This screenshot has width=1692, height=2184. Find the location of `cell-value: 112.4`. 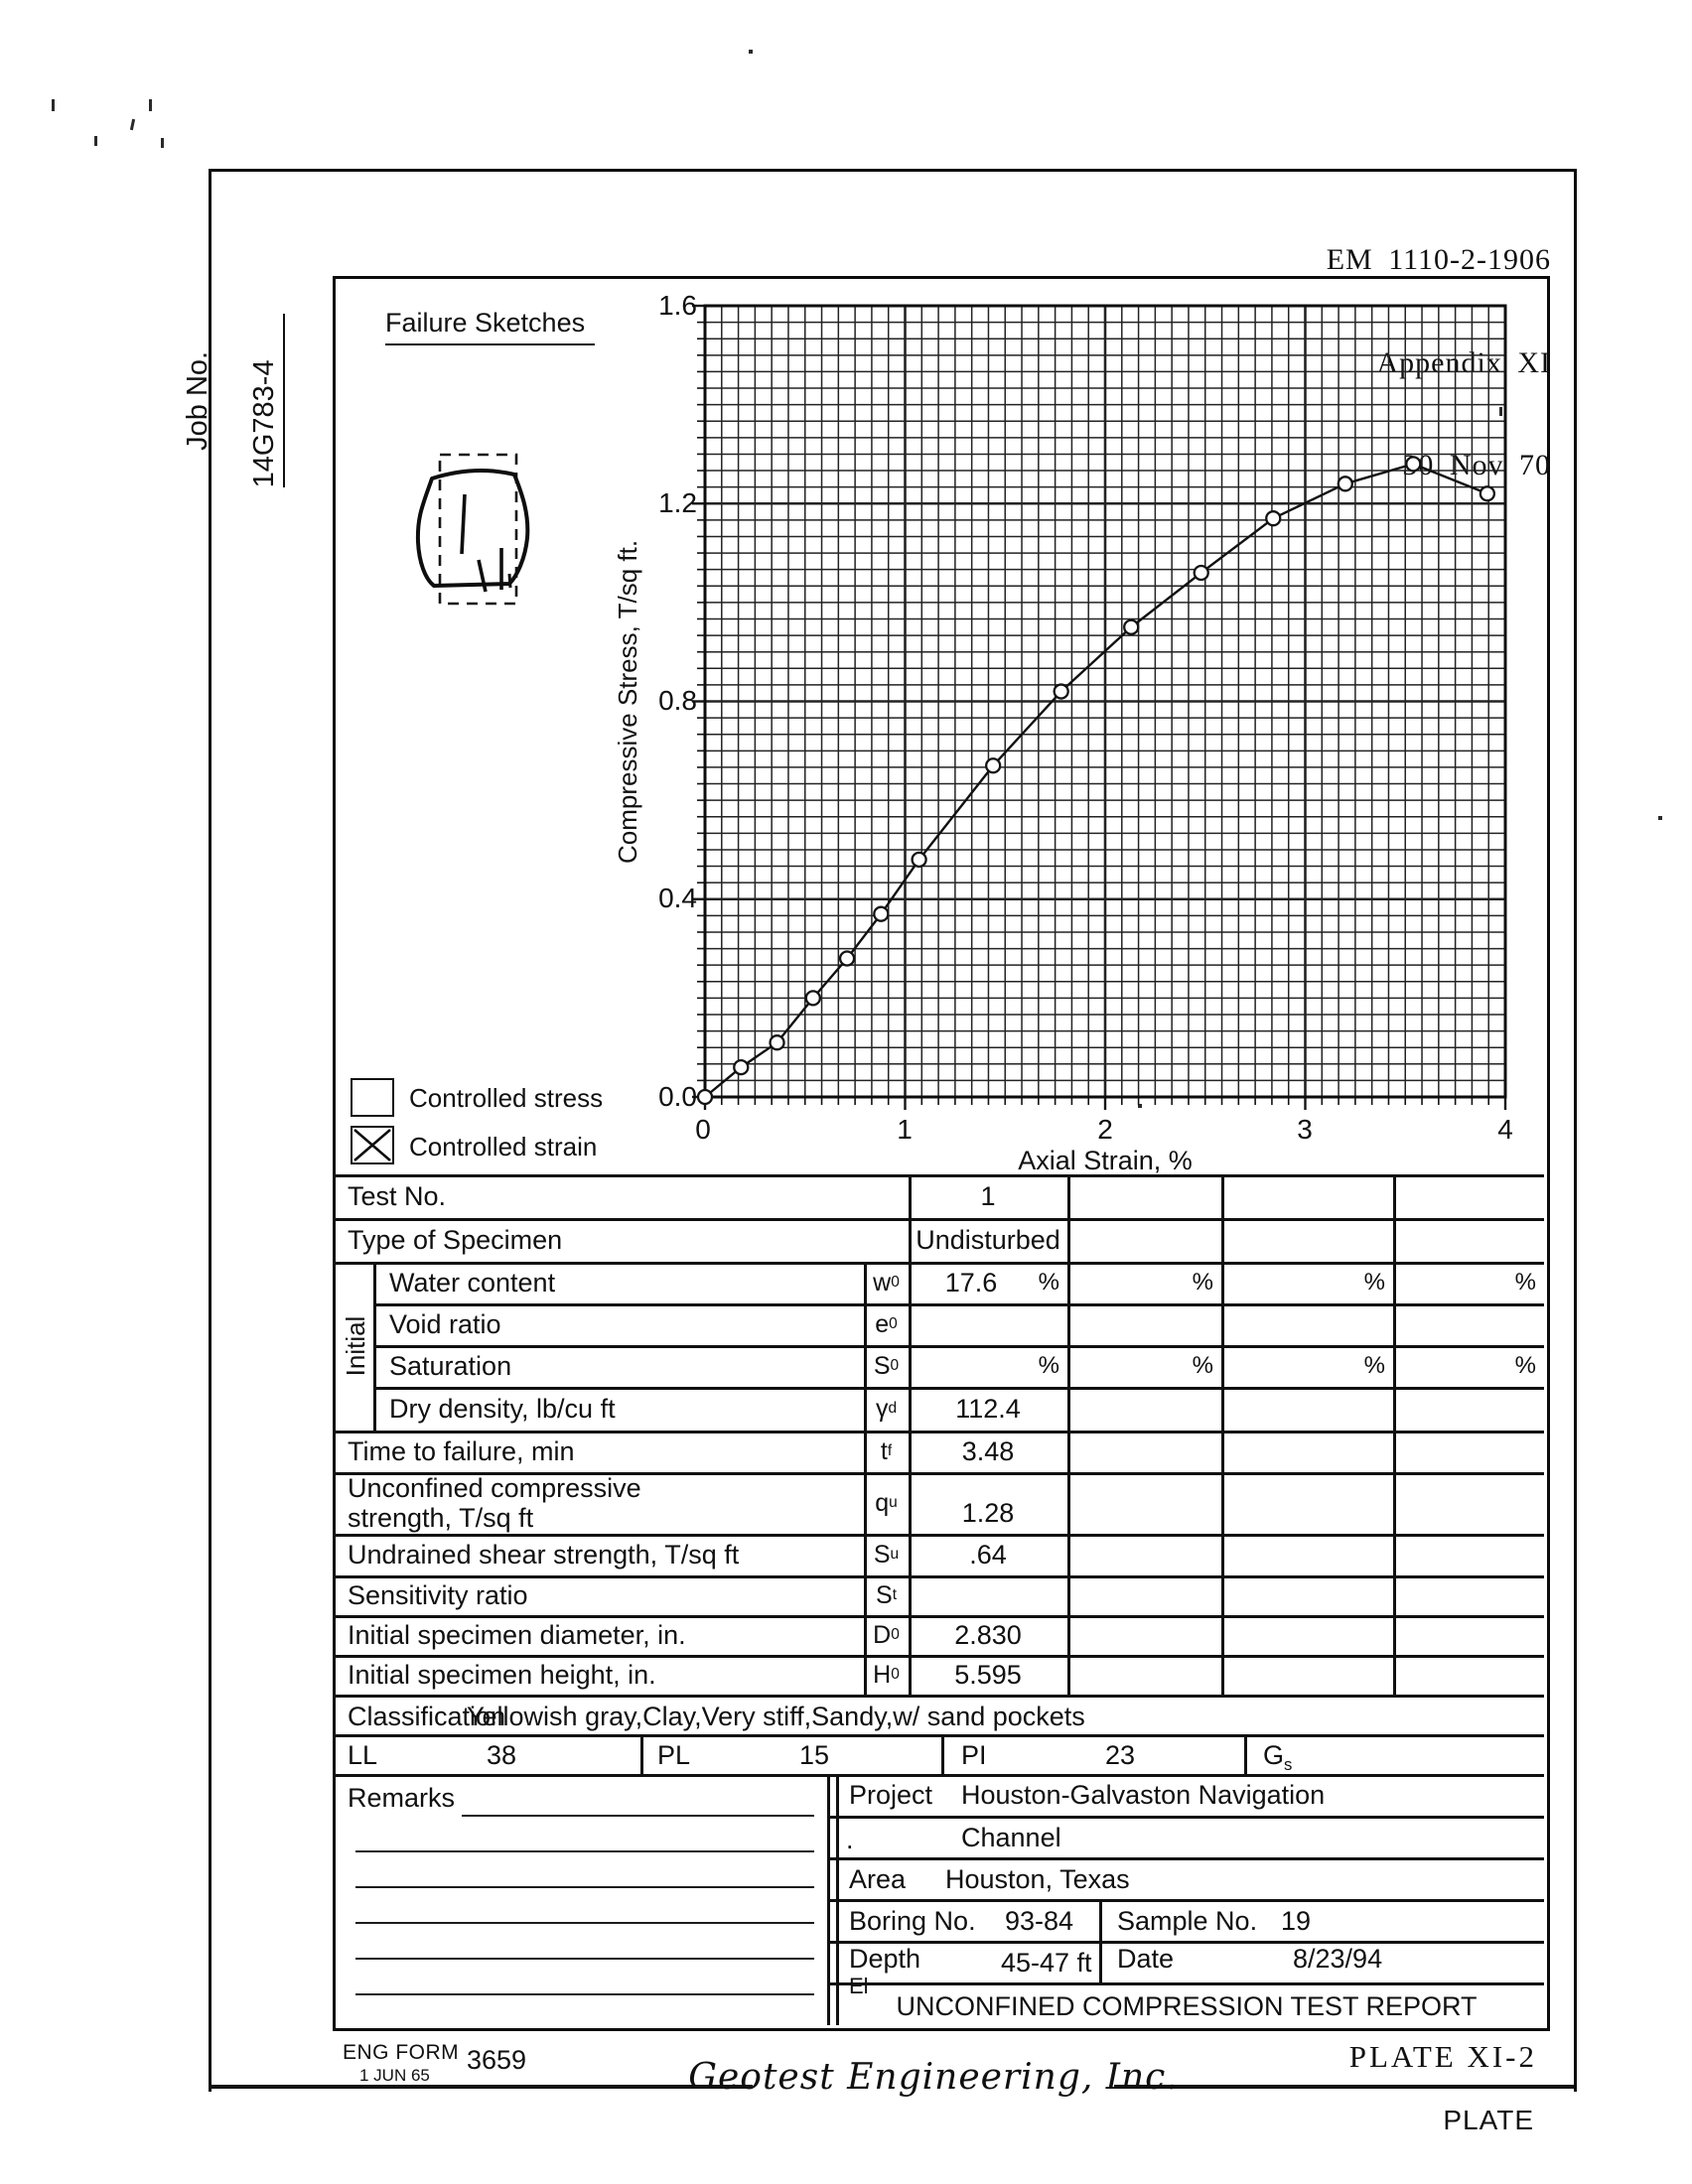

cell-value: 112.4 is located at coordinates (988, 1408).